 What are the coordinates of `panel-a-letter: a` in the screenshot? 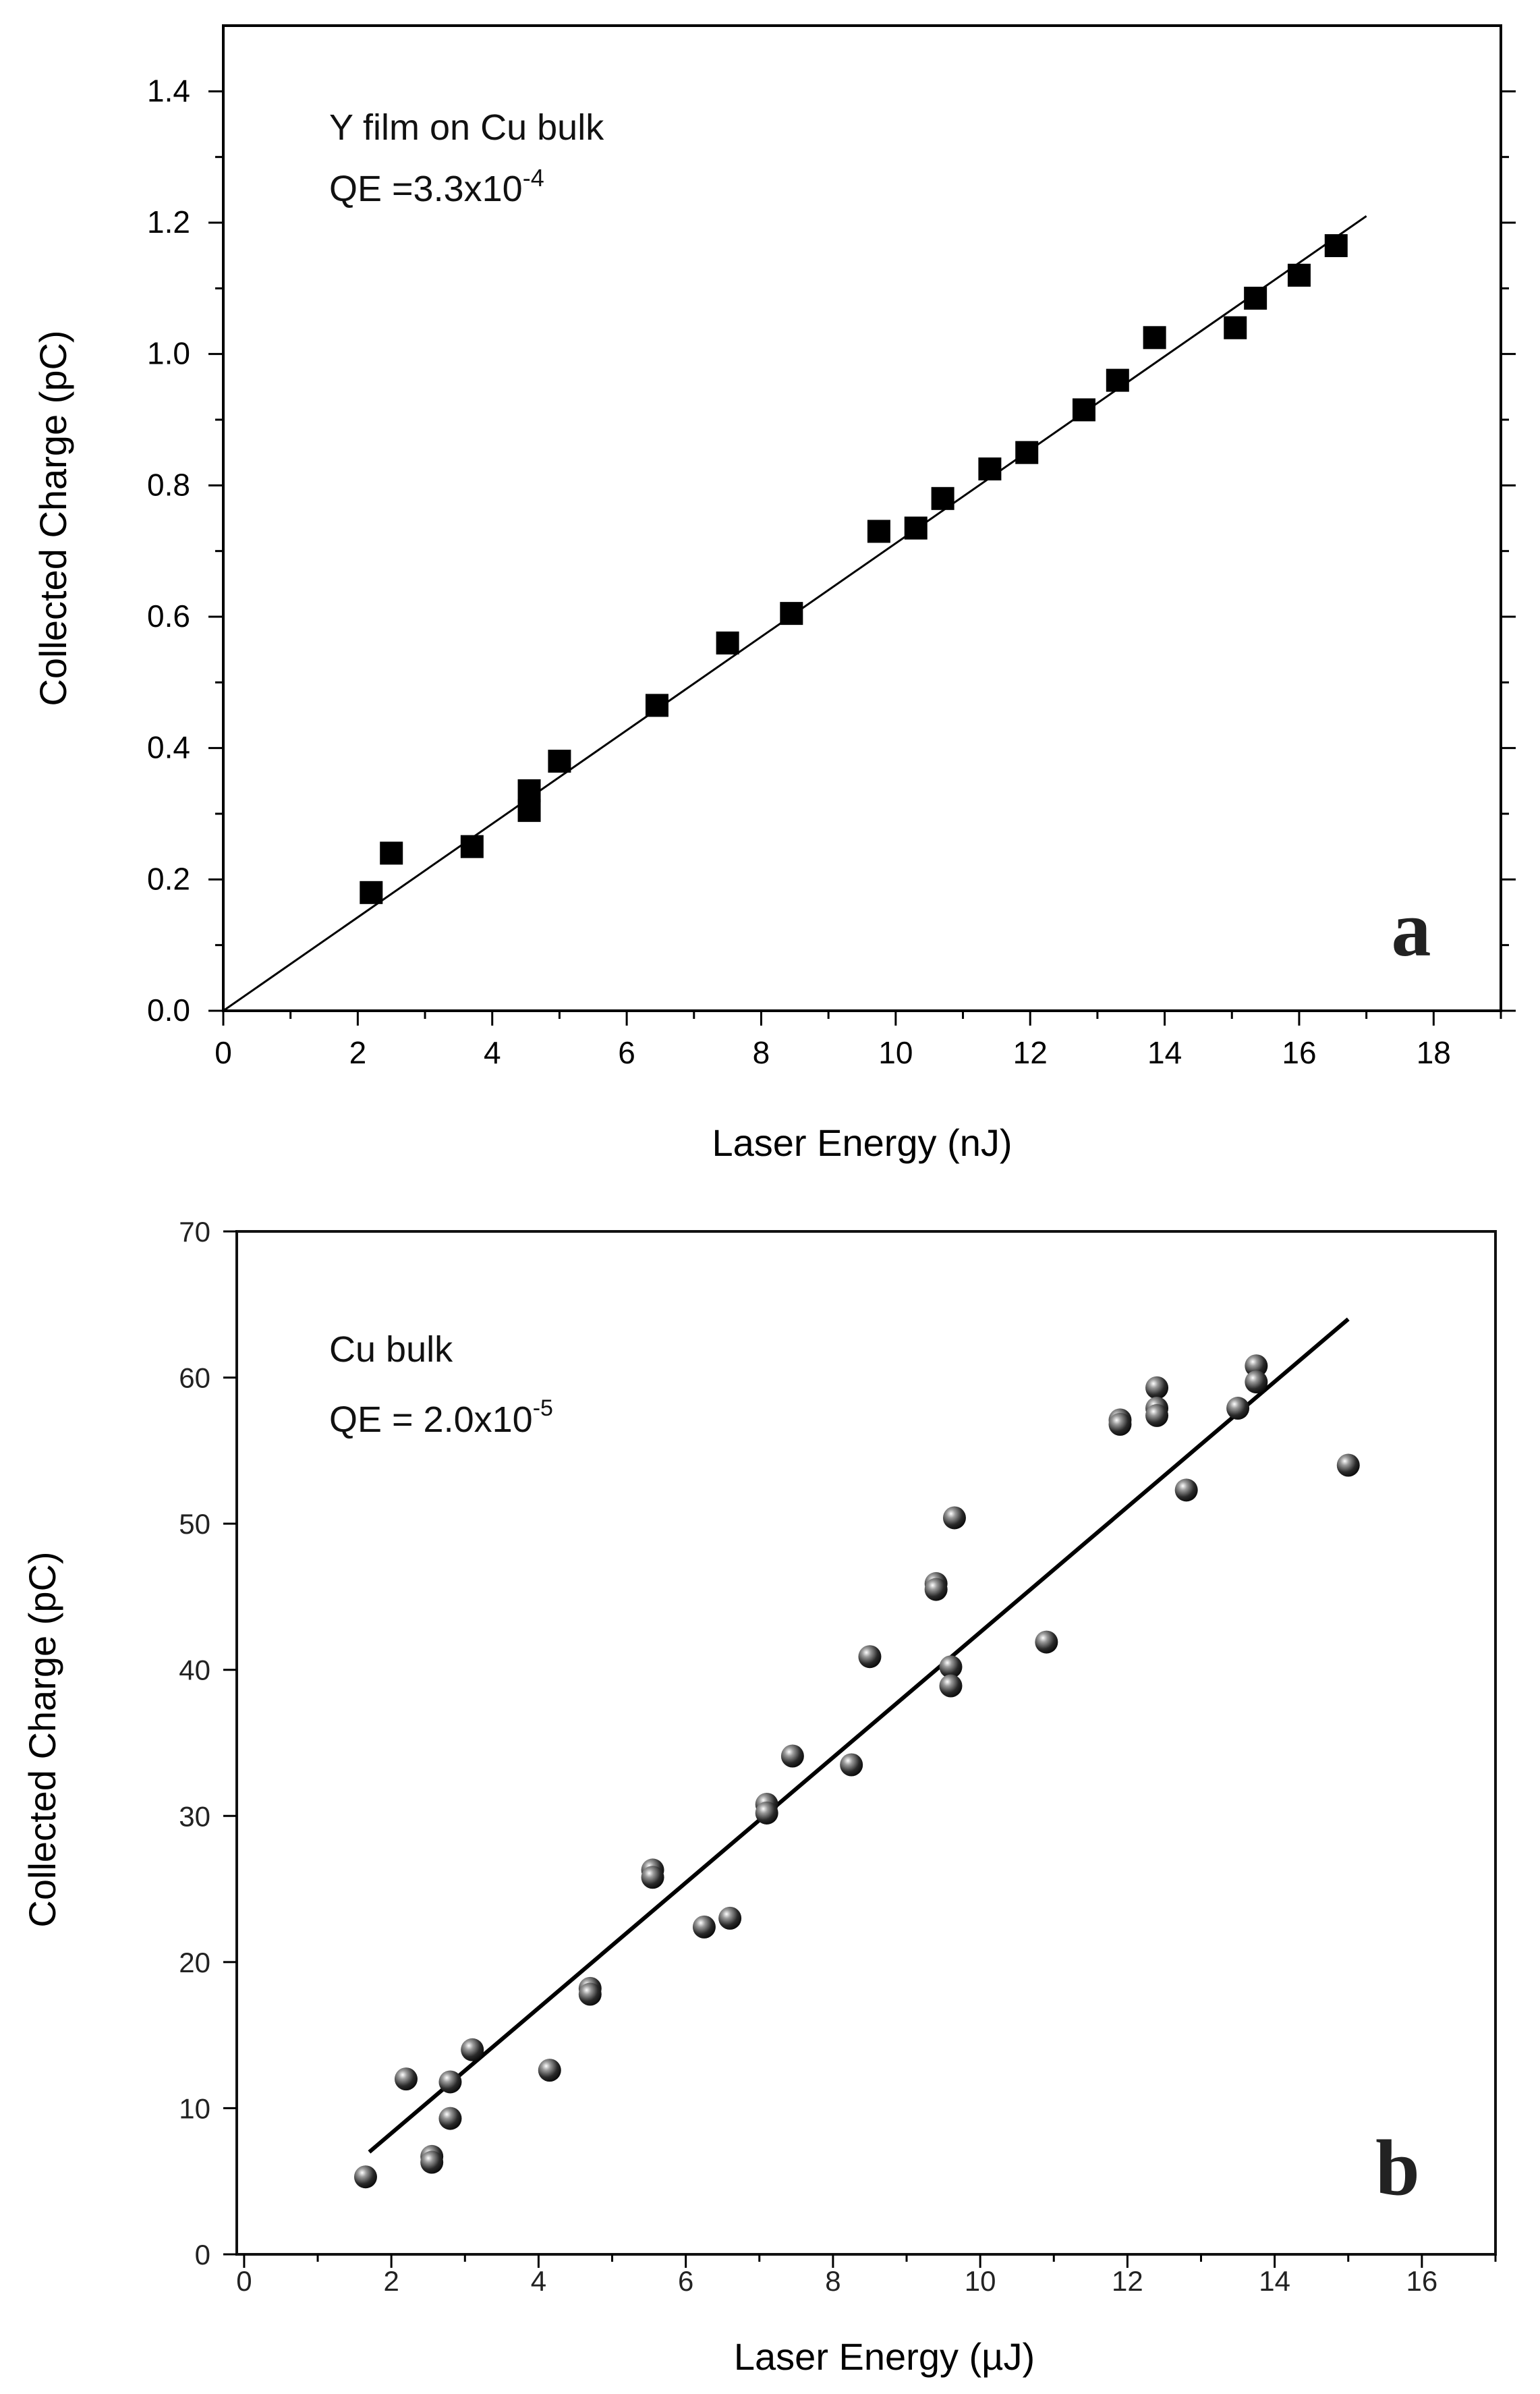 It's located at (1411, 929).